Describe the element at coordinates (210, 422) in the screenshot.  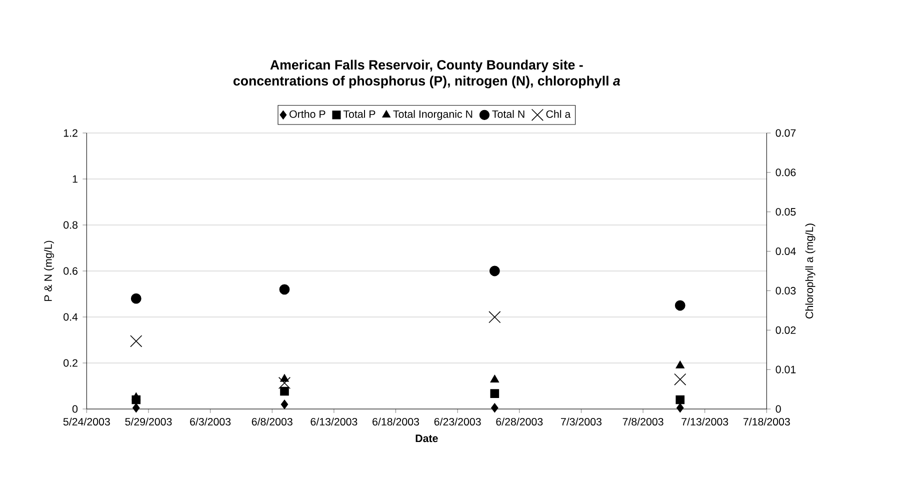
I see `x-tick-label: 6/3/2003` at that location.